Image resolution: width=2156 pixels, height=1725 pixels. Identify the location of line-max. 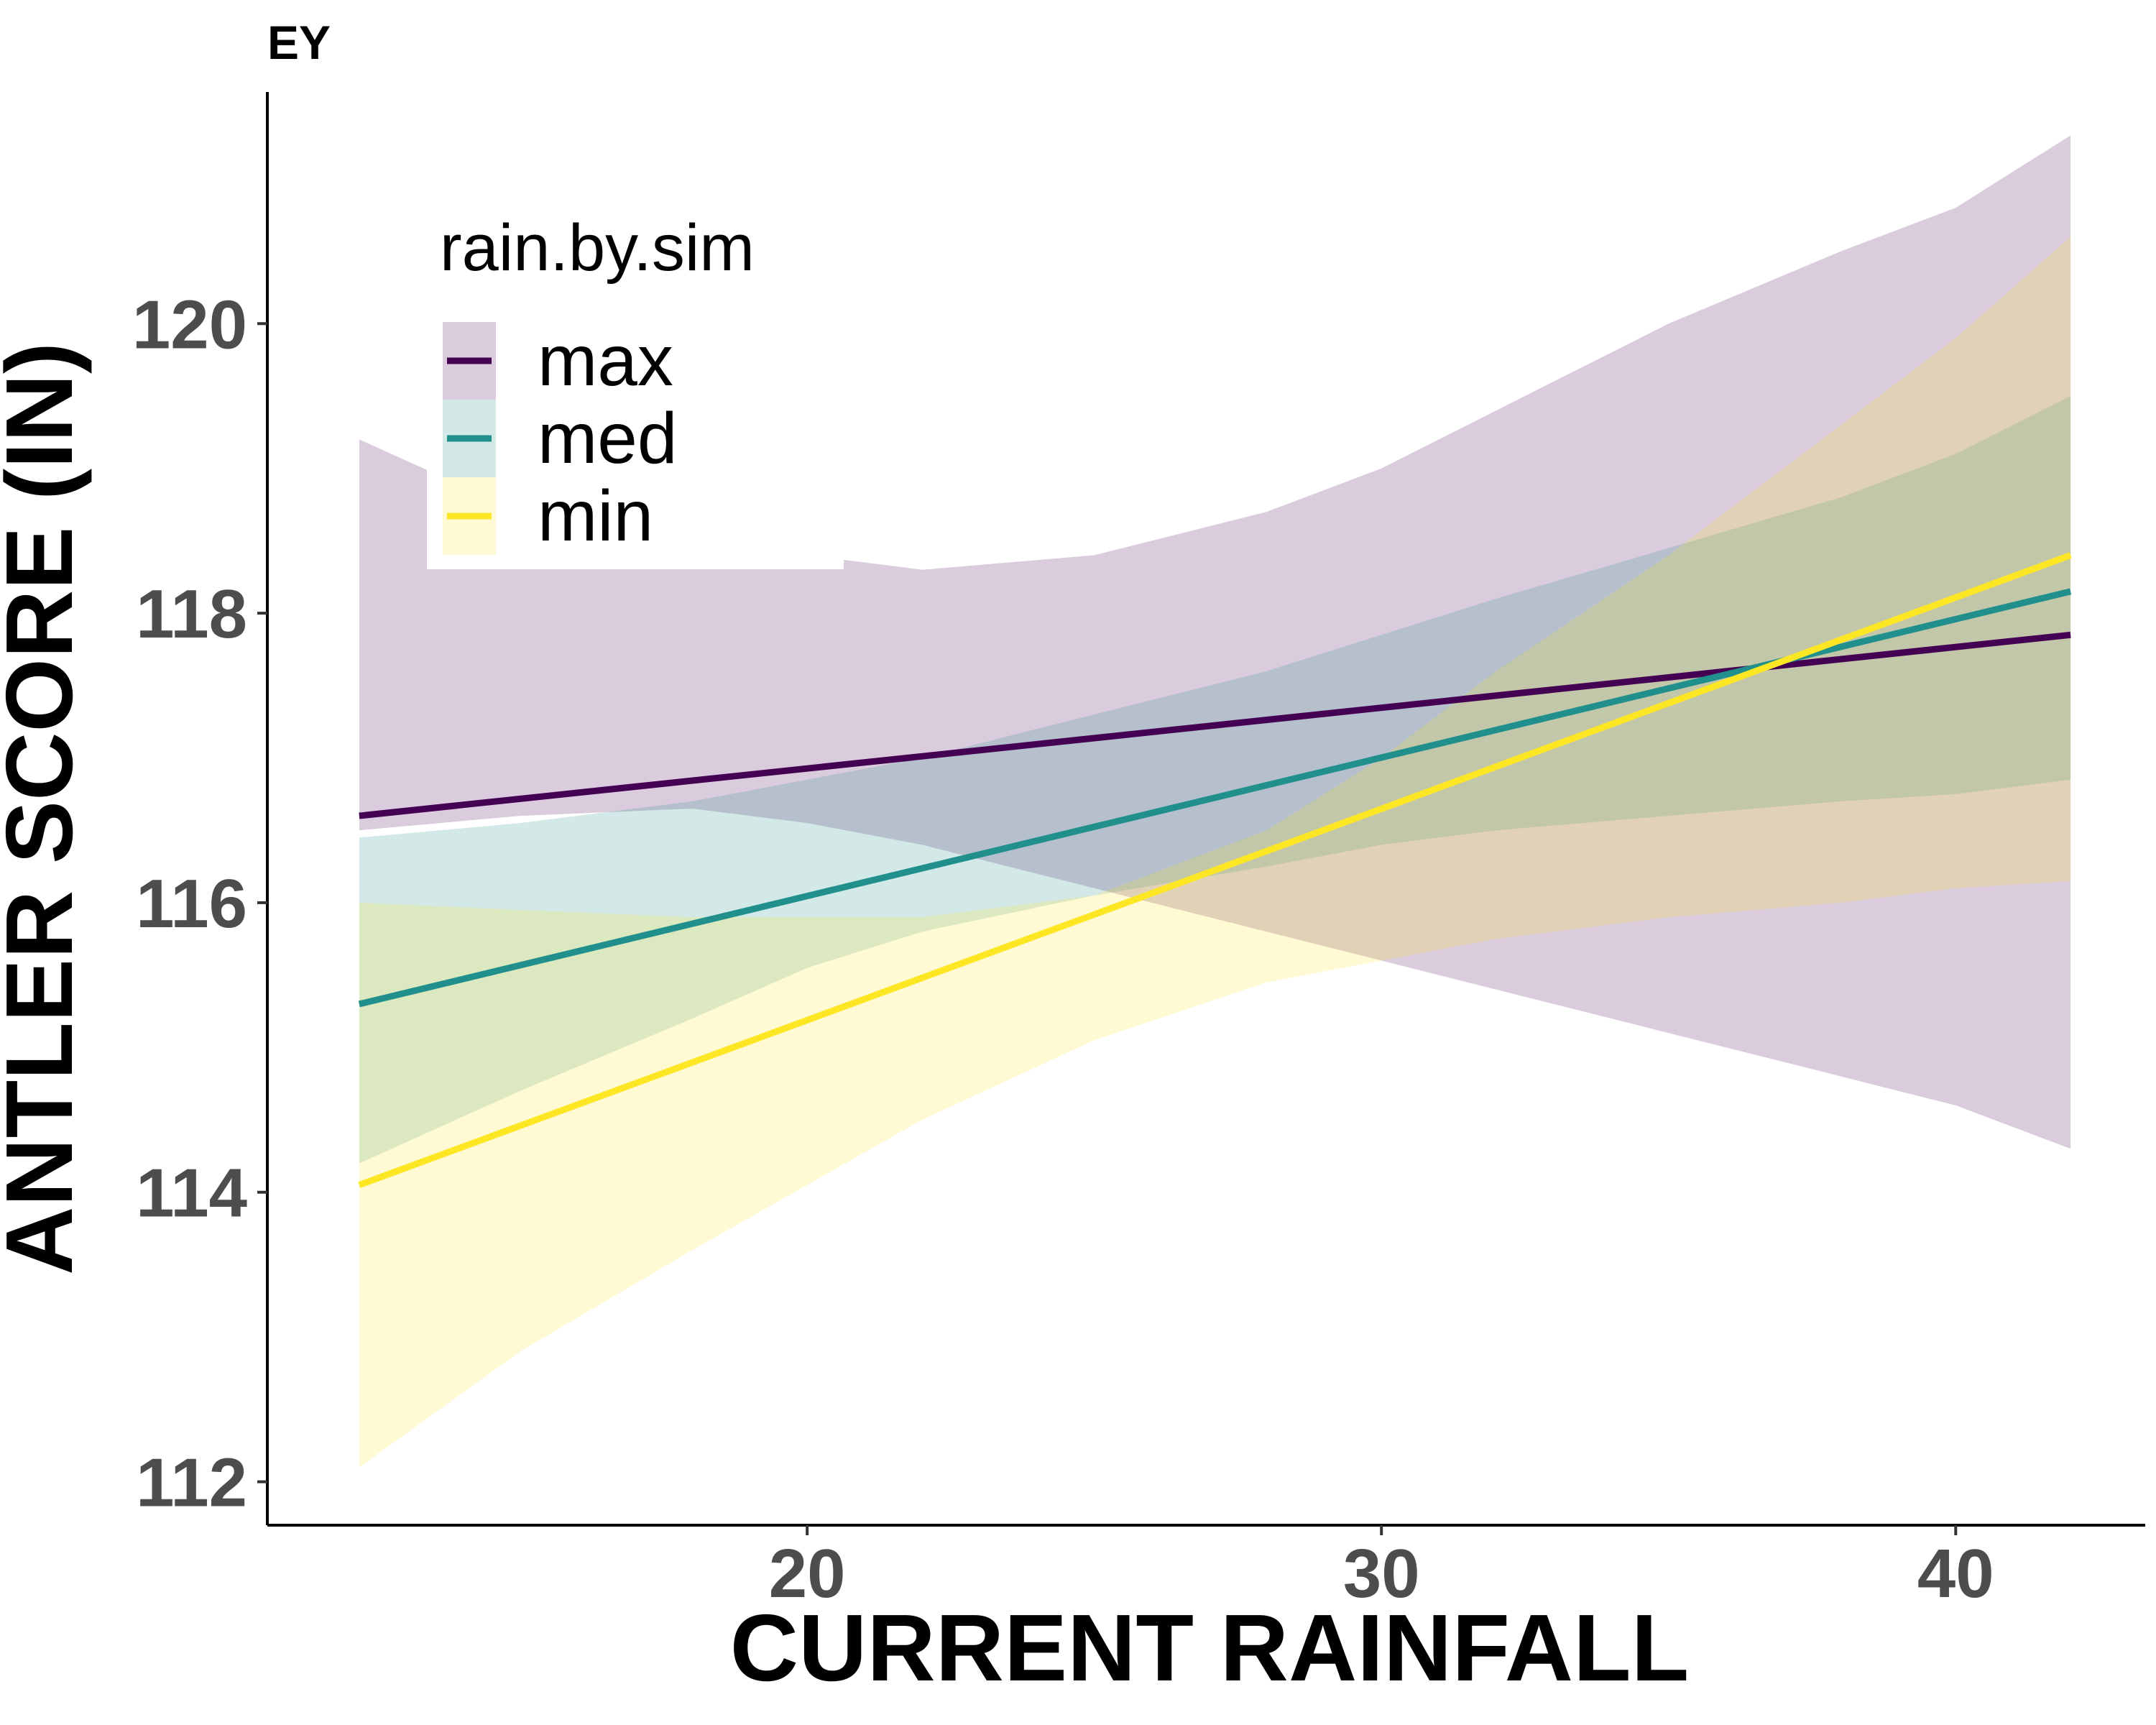
(1215, 725).